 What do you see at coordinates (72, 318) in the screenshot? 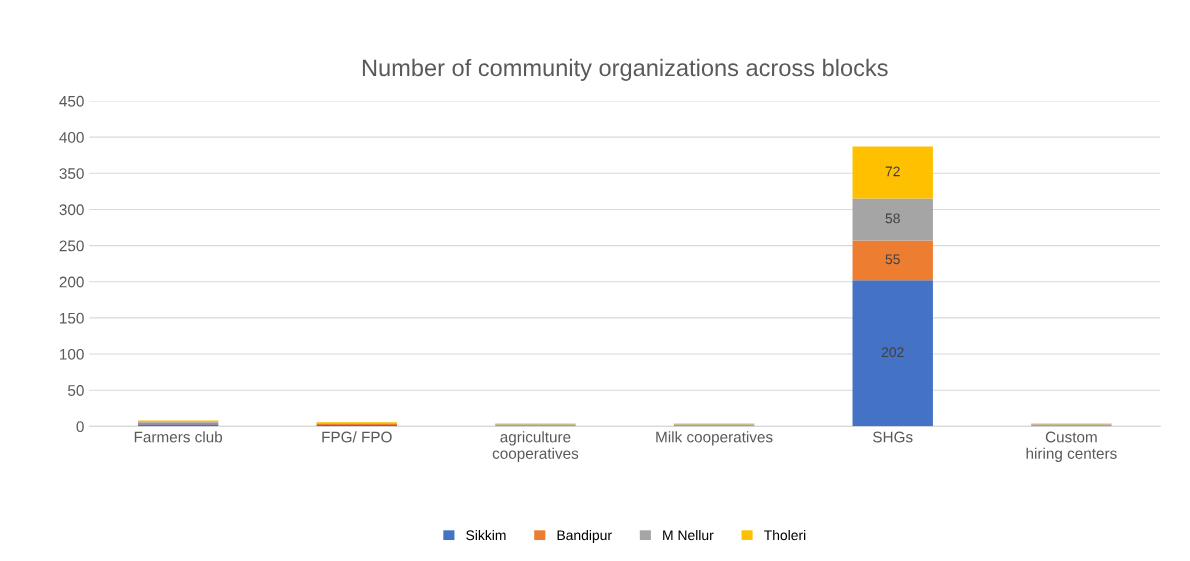
I see `y-tick-label: 150` at bounding box center [72, 318].